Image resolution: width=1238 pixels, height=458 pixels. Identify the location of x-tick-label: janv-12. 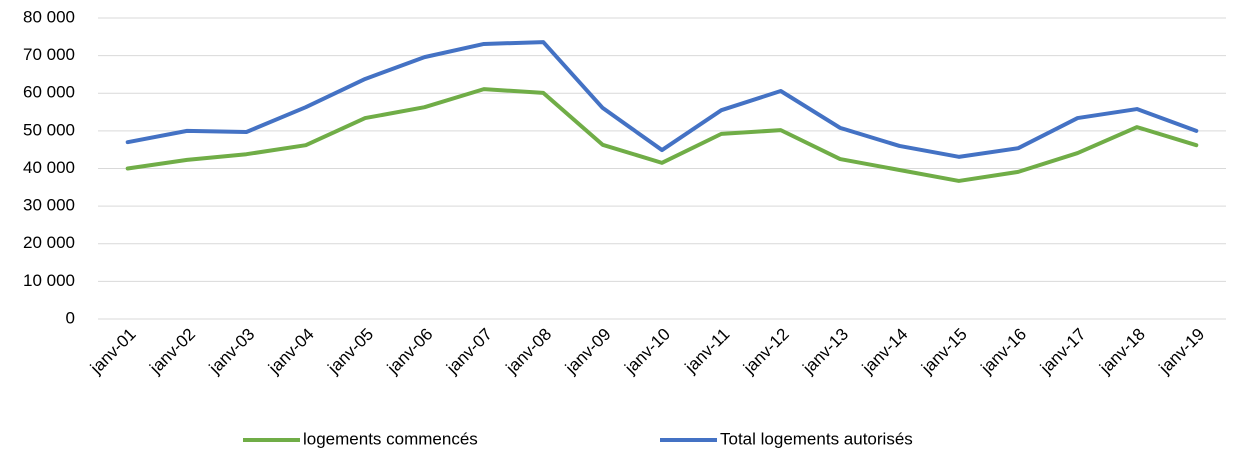
(766, 352).